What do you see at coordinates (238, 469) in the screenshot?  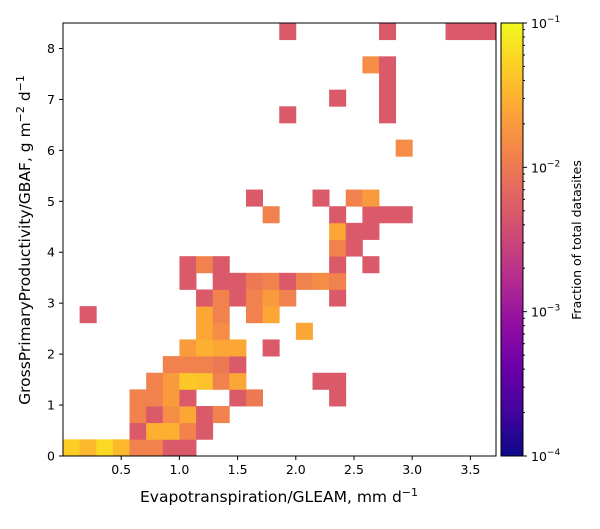 I see `x-tick-label: 1.5` at bounding box center [238, 469].